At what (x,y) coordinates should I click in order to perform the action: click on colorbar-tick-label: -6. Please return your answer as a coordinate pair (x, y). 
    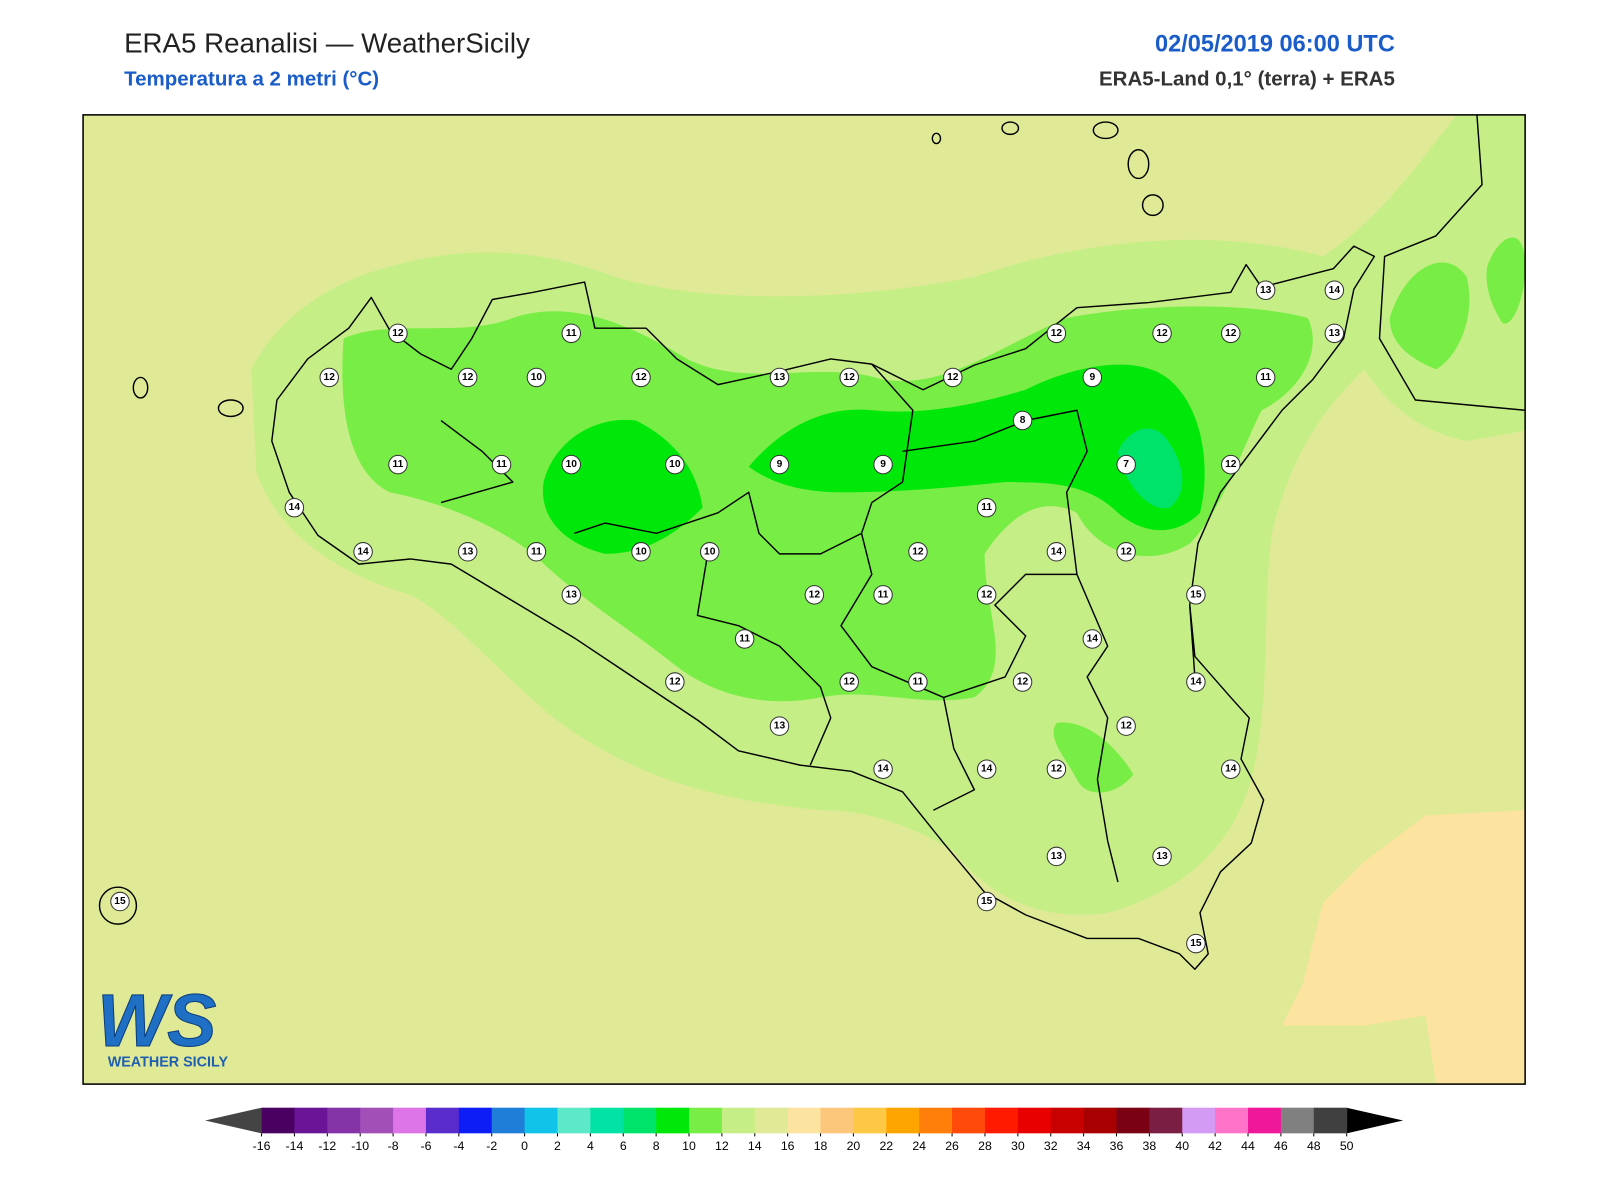
    Looking at the image, I should click on (425, 1146).